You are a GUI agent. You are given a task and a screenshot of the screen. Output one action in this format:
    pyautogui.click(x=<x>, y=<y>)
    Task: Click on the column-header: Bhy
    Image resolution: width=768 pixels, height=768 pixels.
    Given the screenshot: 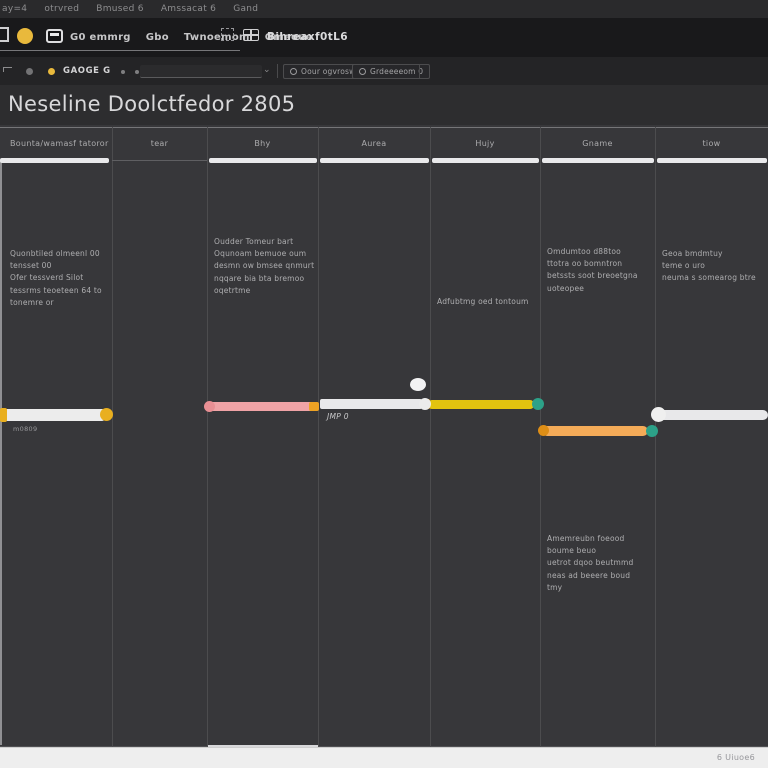 What is the action you would take?
    pyautogui.click(x=262, y=143)
    